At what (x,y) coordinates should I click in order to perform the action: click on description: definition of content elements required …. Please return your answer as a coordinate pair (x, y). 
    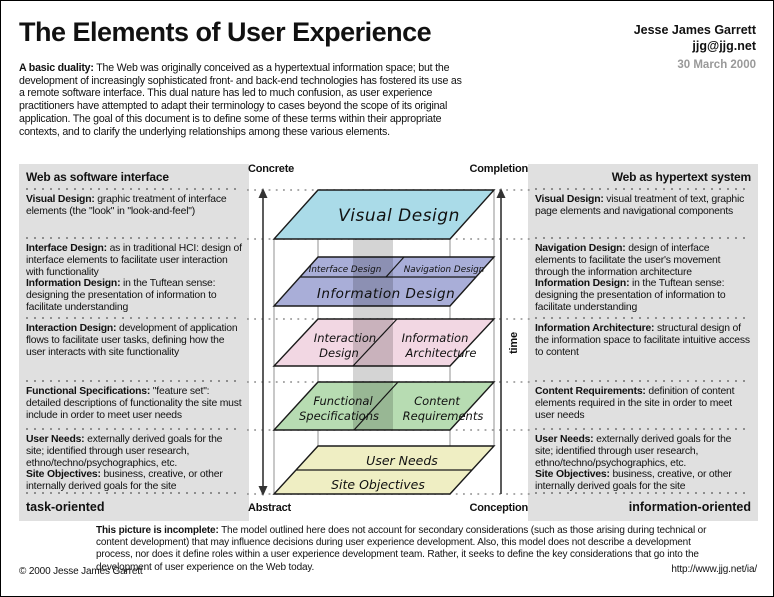
    Looking at the image, I should click on (635, 403).